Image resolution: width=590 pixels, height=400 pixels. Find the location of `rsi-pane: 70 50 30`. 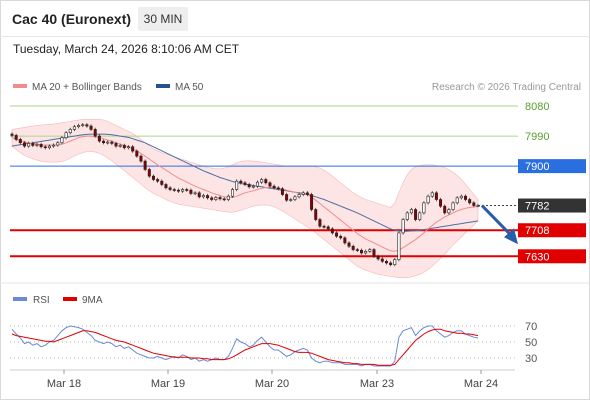

rsi-pane: 70 50 30 is located at coordinates (273, 344).